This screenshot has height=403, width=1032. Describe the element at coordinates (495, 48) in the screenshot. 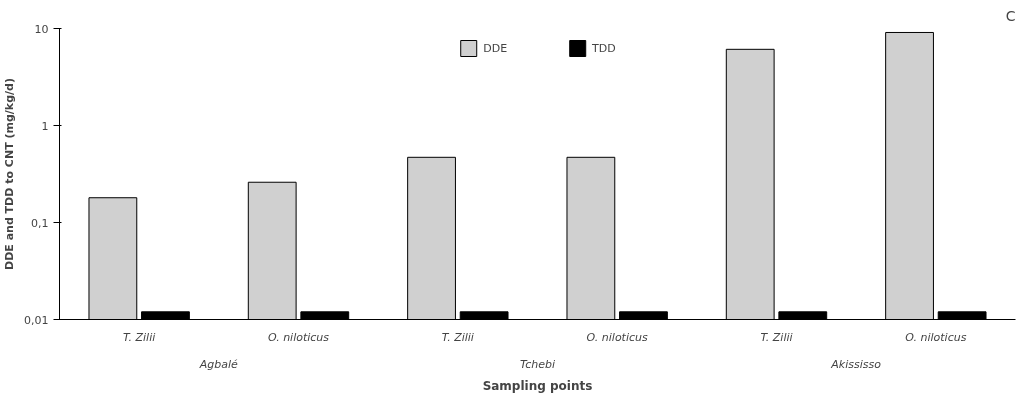

I see `legend-label: DDE` at that location.